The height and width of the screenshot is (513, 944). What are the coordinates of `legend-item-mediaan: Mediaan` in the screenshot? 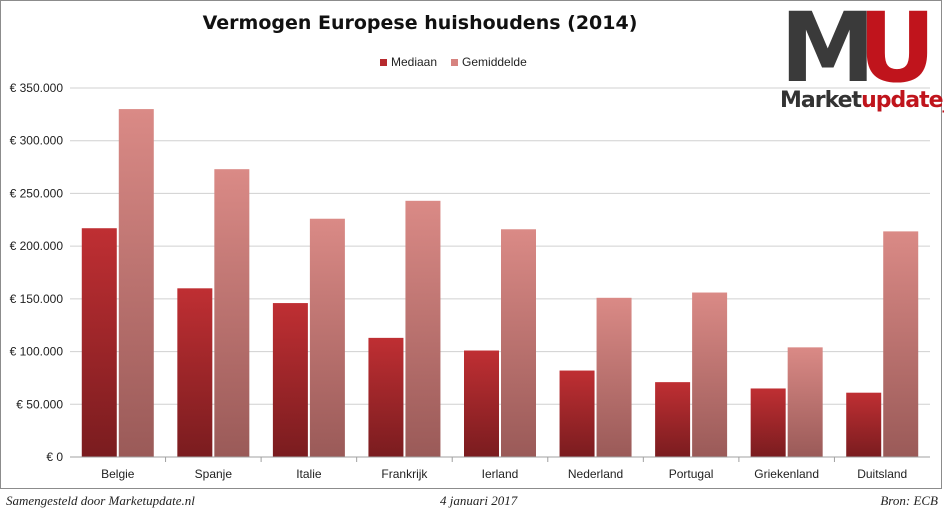 It's located at (408, 62).